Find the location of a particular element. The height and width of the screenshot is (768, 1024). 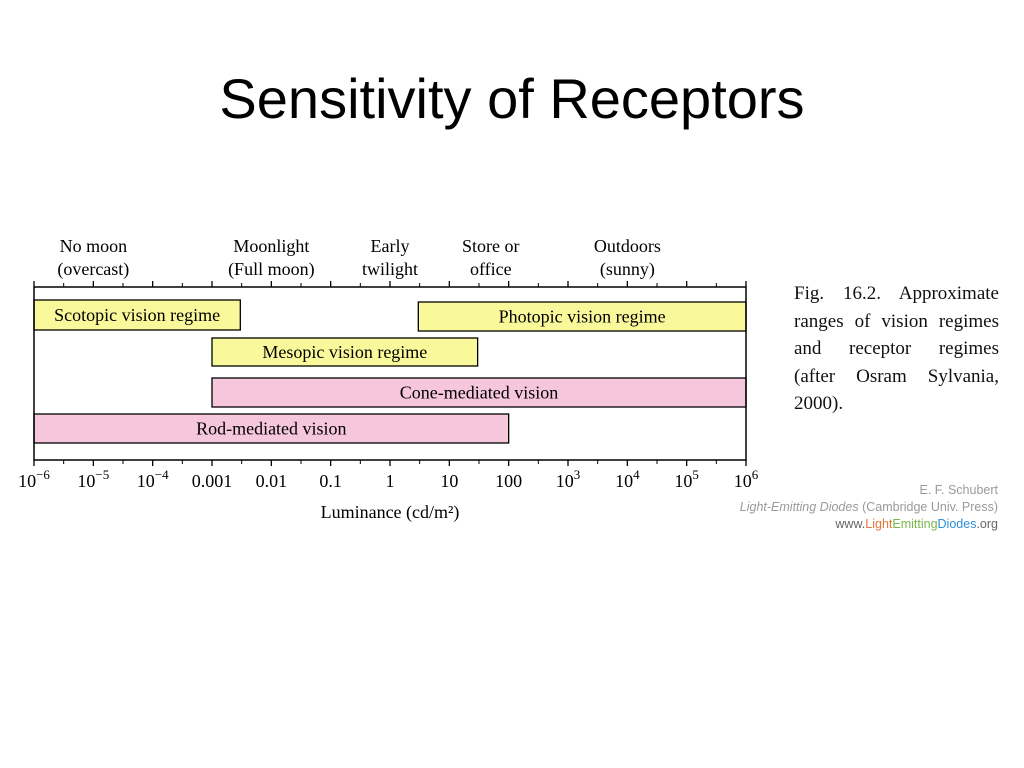

credit-author: E. F. Schubert is located at coordinates (958, 490).